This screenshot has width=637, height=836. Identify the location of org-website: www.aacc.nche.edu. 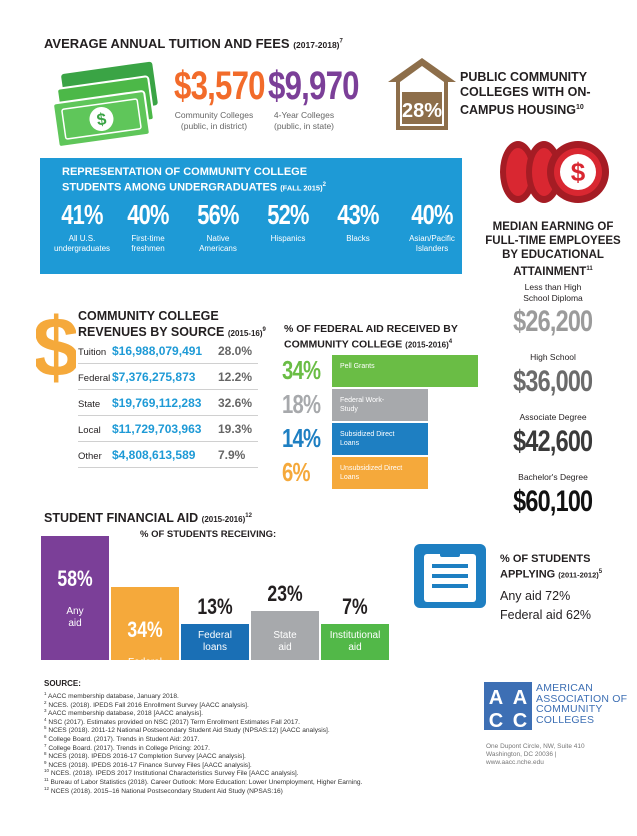
(515, 762).